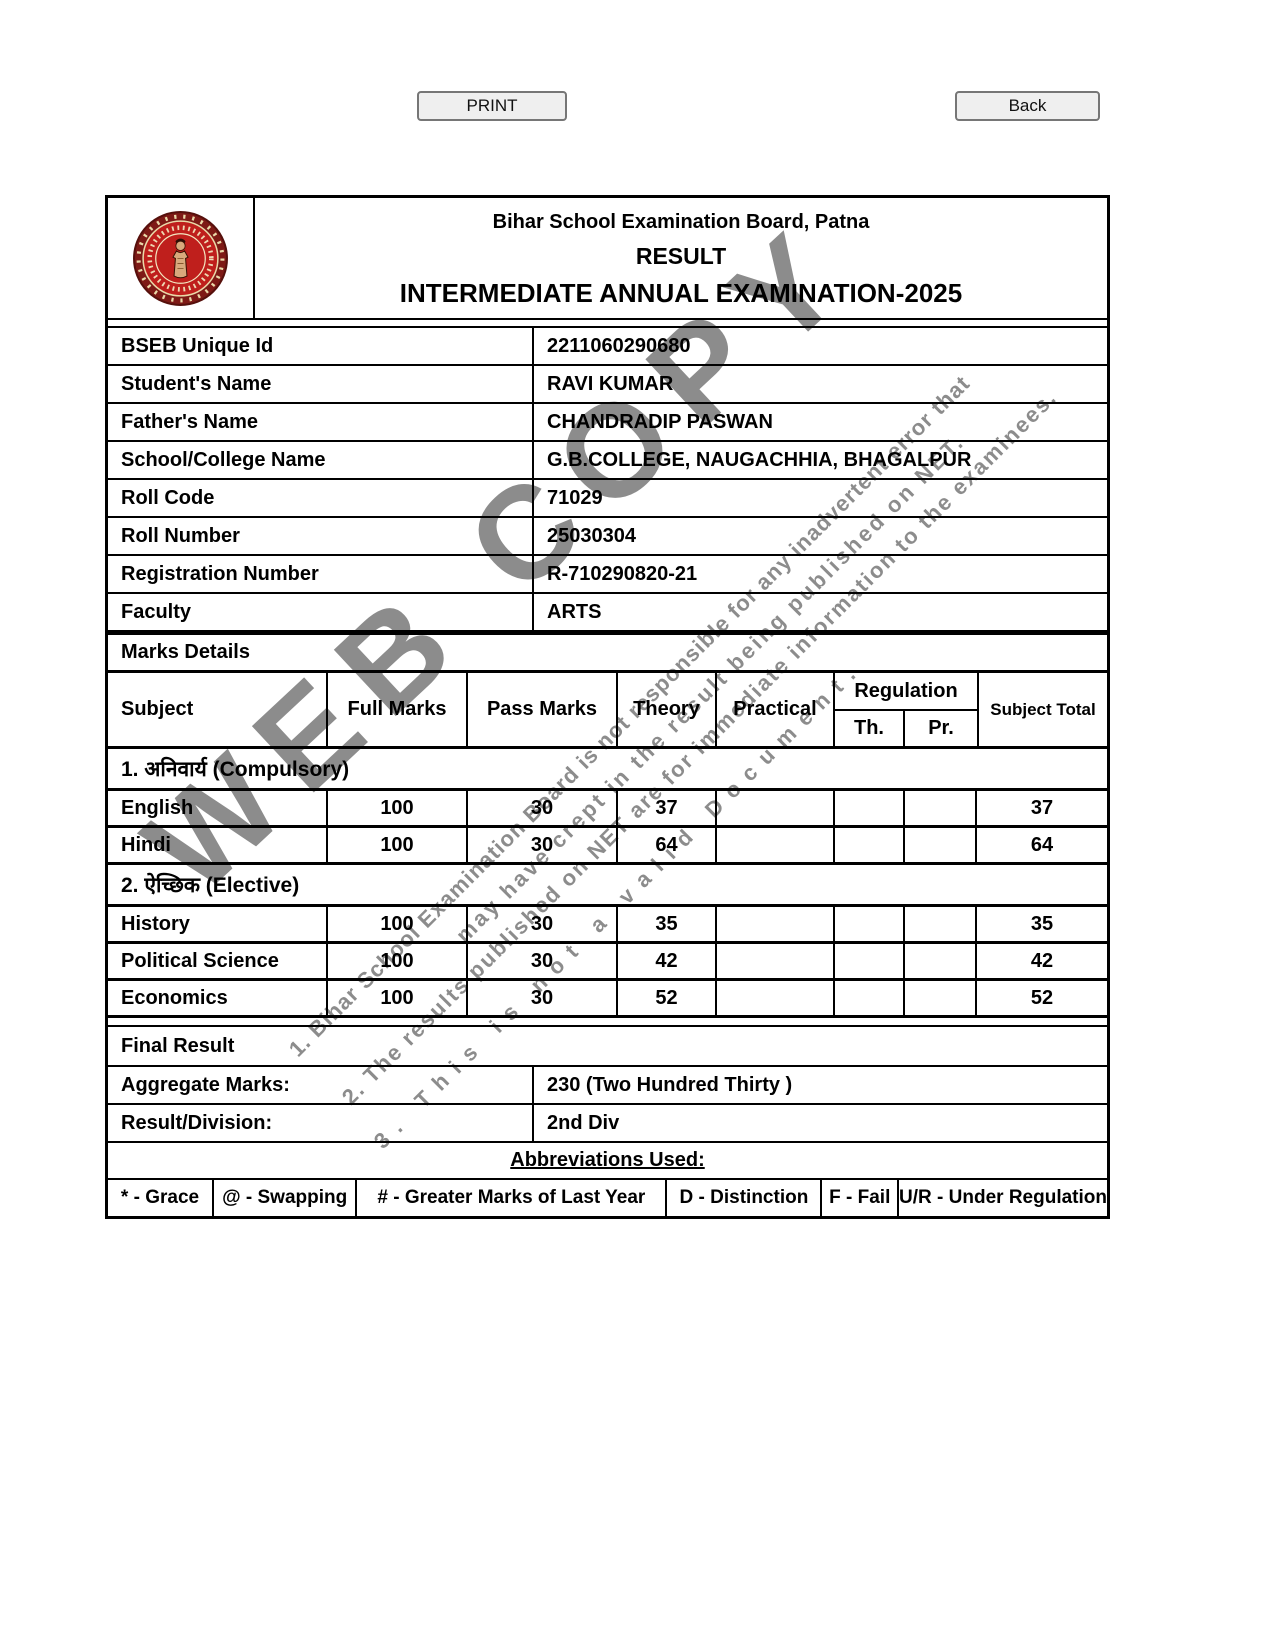 The image size is (1275, 1650). I want to click on marks-details-heading: Marks Details, so click(607, 650).